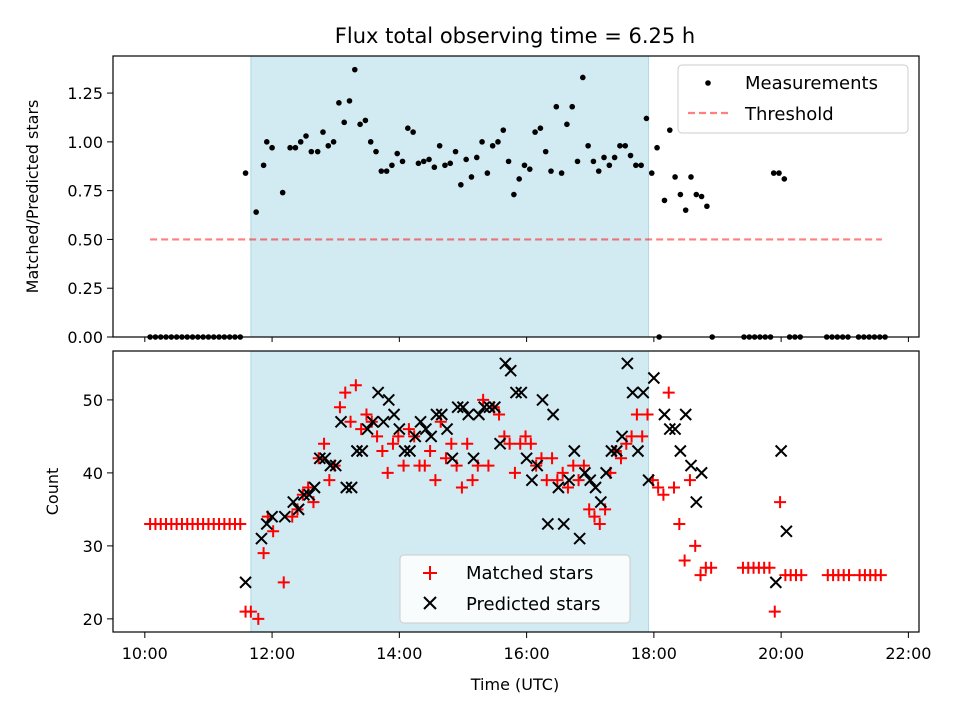  I want to click on legend-threshold-label: Threshold, so click(789, 114).